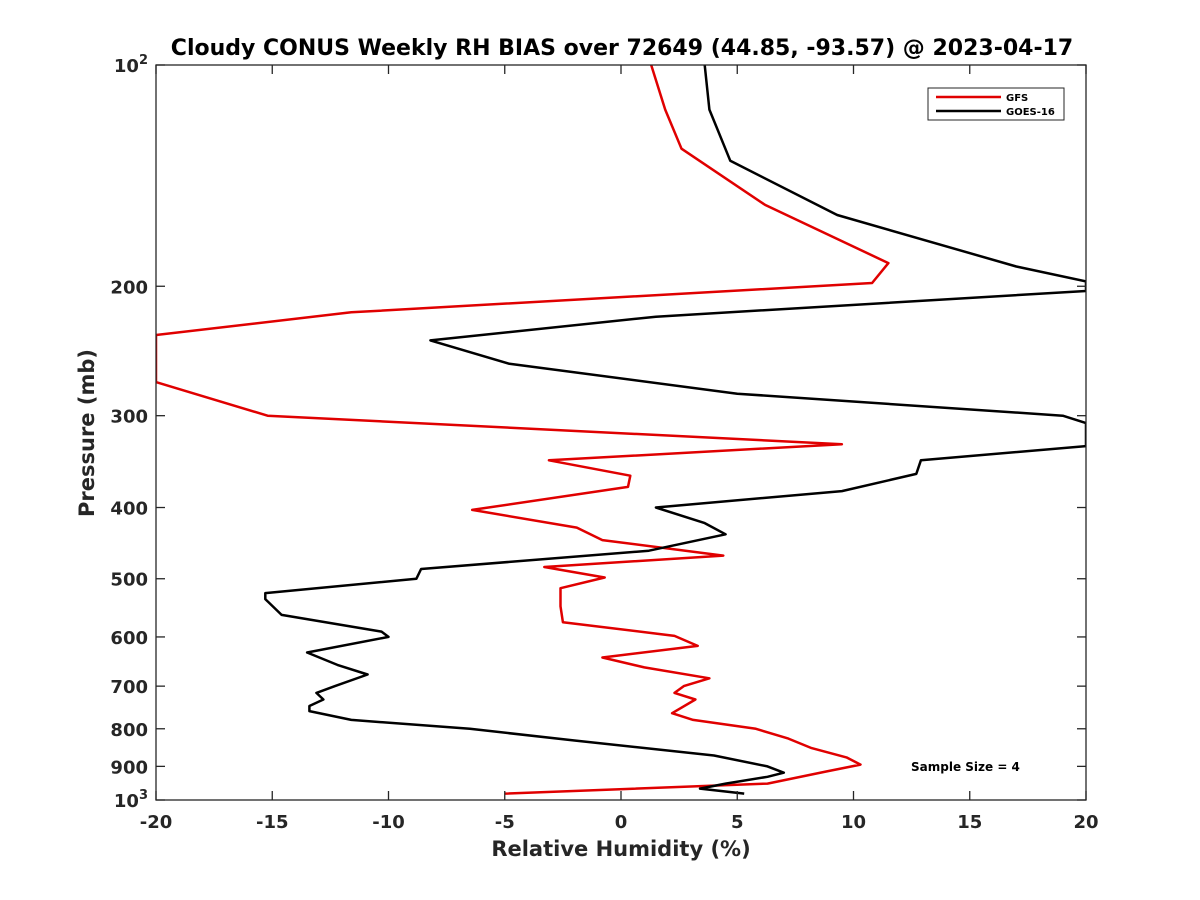  Describe the element at coordinates (129, 580) in the screenshot. I see `y-tick-label: 500` at that location.